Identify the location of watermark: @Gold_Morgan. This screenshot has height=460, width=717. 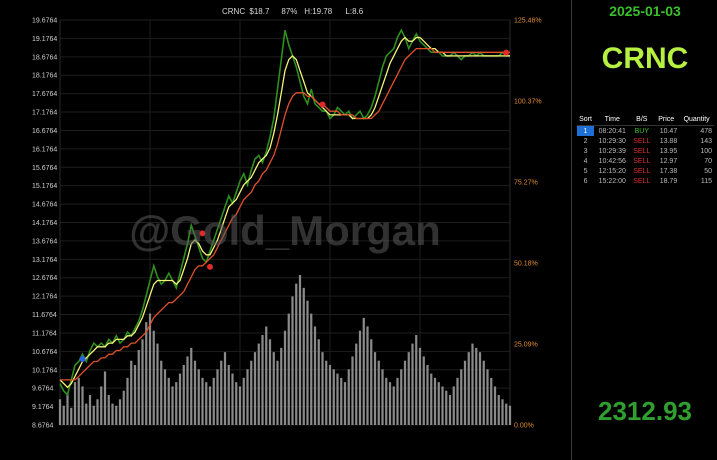
(285, 230).